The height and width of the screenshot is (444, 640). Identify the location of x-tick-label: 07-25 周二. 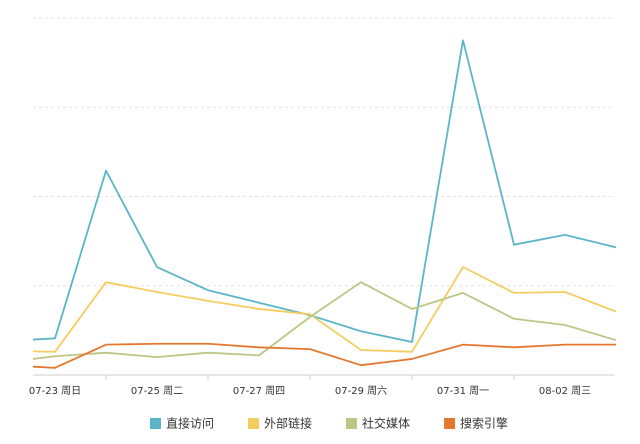
(157, 391).